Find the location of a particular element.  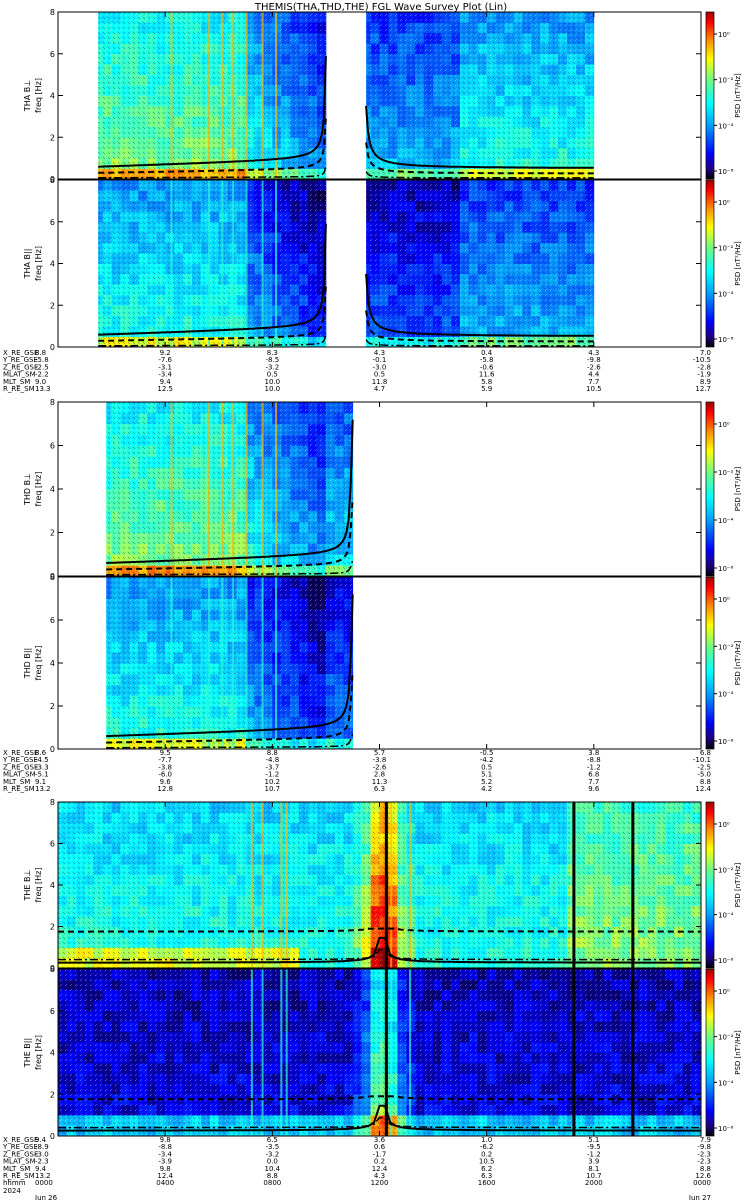

ephemeris-value: 10.0 is located at coordinates (273, 389).